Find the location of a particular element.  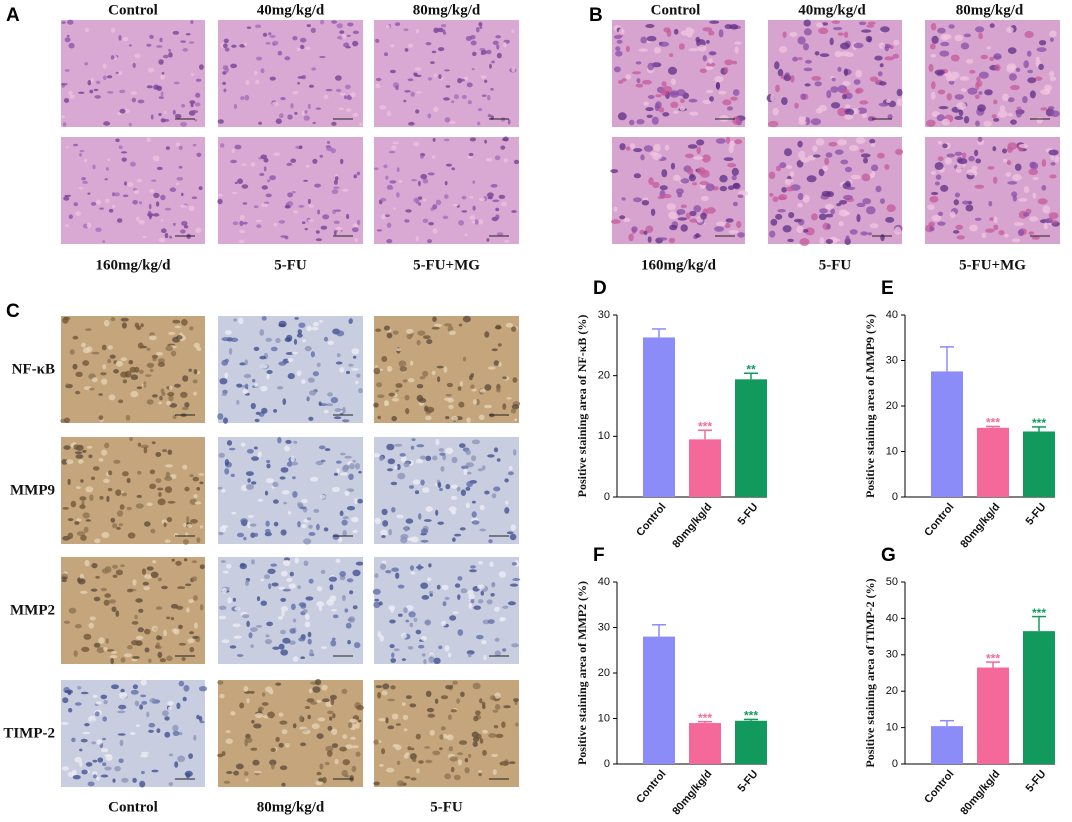

y-tick-label: 0 is located at coordinates (607, 764).